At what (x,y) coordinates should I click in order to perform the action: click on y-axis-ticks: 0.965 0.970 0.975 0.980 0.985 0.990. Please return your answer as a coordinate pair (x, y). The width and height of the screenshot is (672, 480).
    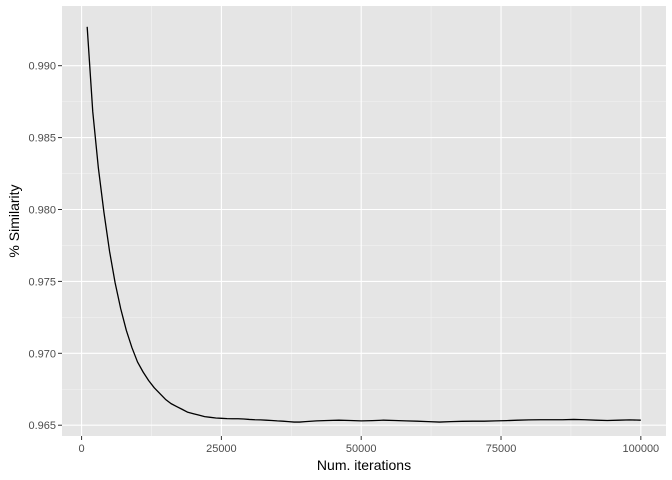
    Looking at the image, I should click on (45, 246).